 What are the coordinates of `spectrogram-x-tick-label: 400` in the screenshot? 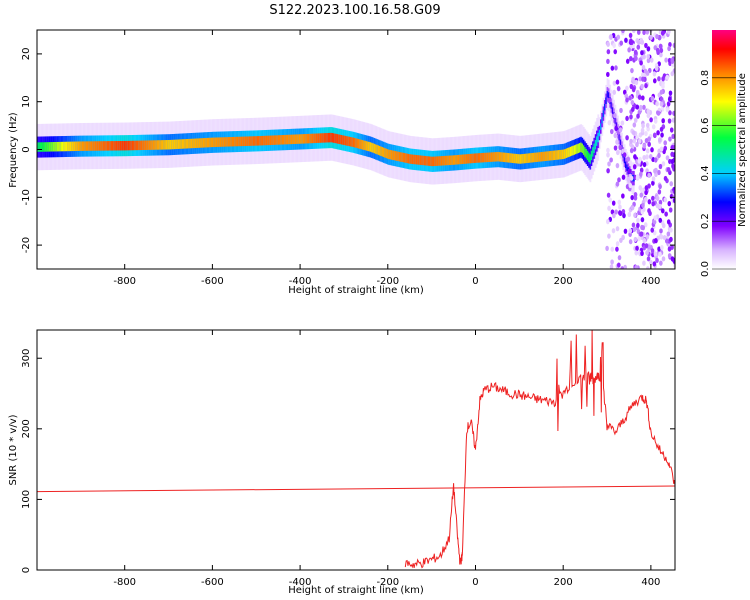 It's located at (650, 281).